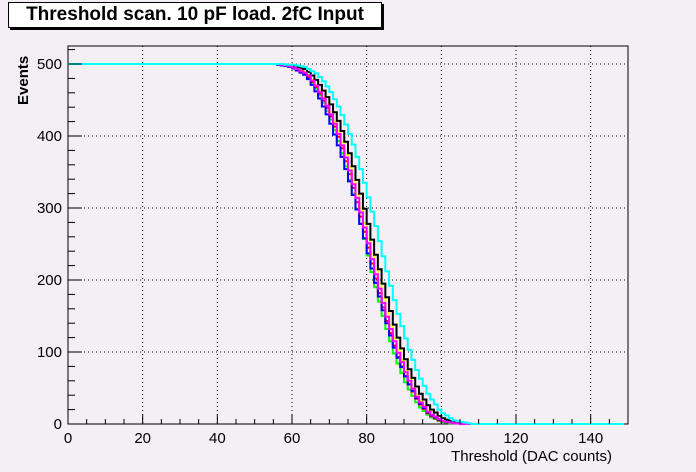 Image resolution: width=696 pixels, height=472 pixels. What do you see at coordinates (49, 280) in the screenshot?
I see `y-tick-label: 200` at bounding box center [49, 280].